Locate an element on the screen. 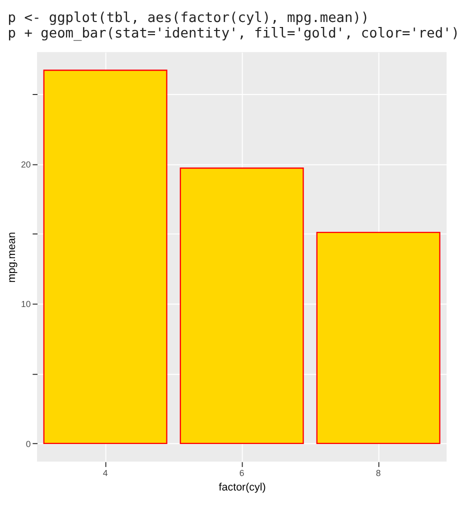  text: p <- ggplot(tbl, aes(factor(cyl), mpg.mean)) is located at coordinates (189, 18).